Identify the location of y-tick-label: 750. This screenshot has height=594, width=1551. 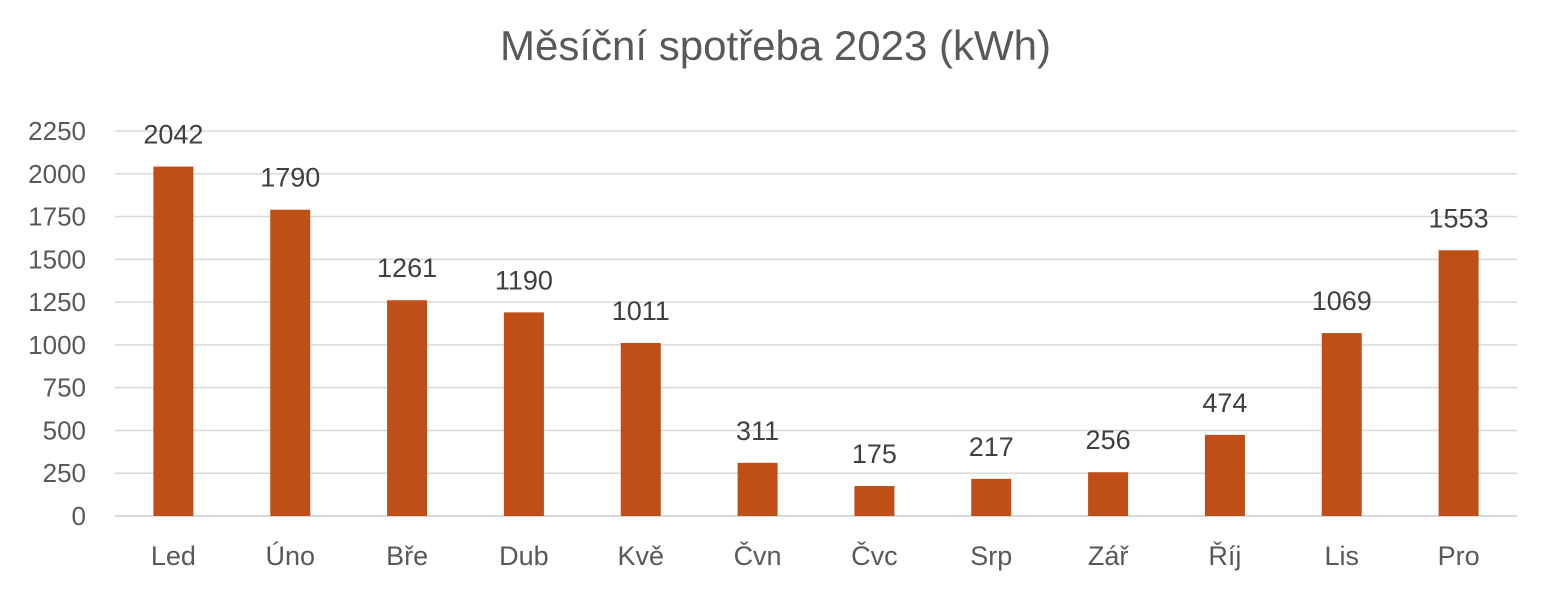
(64, 388).